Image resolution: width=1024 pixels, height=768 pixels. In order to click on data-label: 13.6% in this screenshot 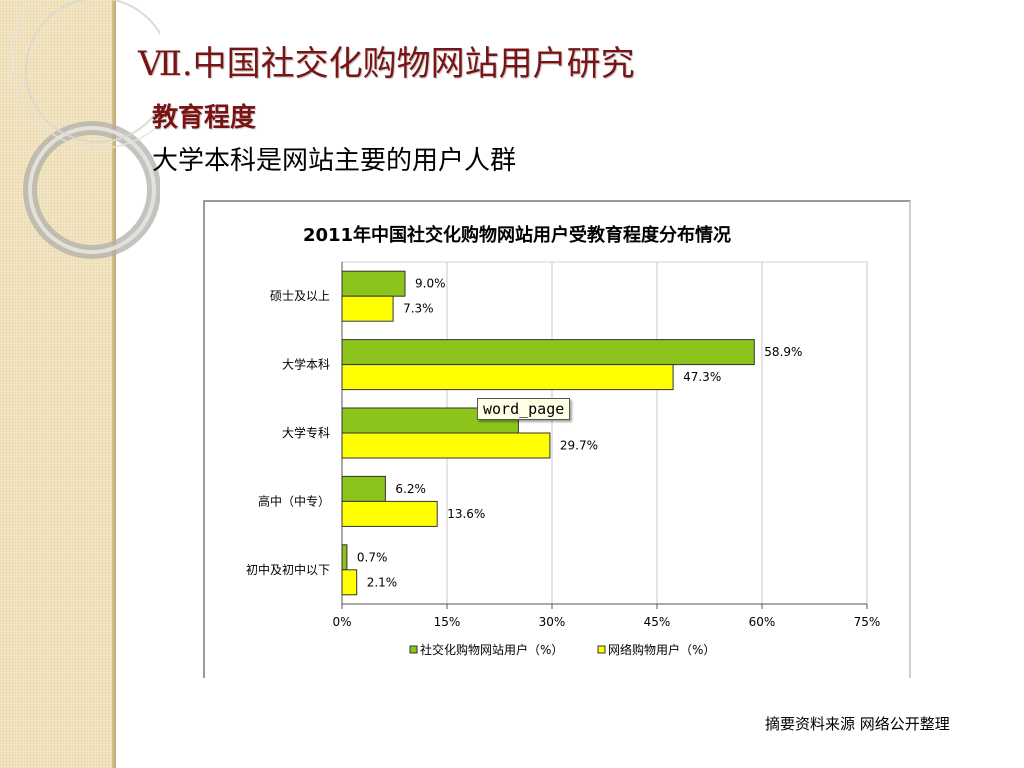, I will do `click(466, 514)`.